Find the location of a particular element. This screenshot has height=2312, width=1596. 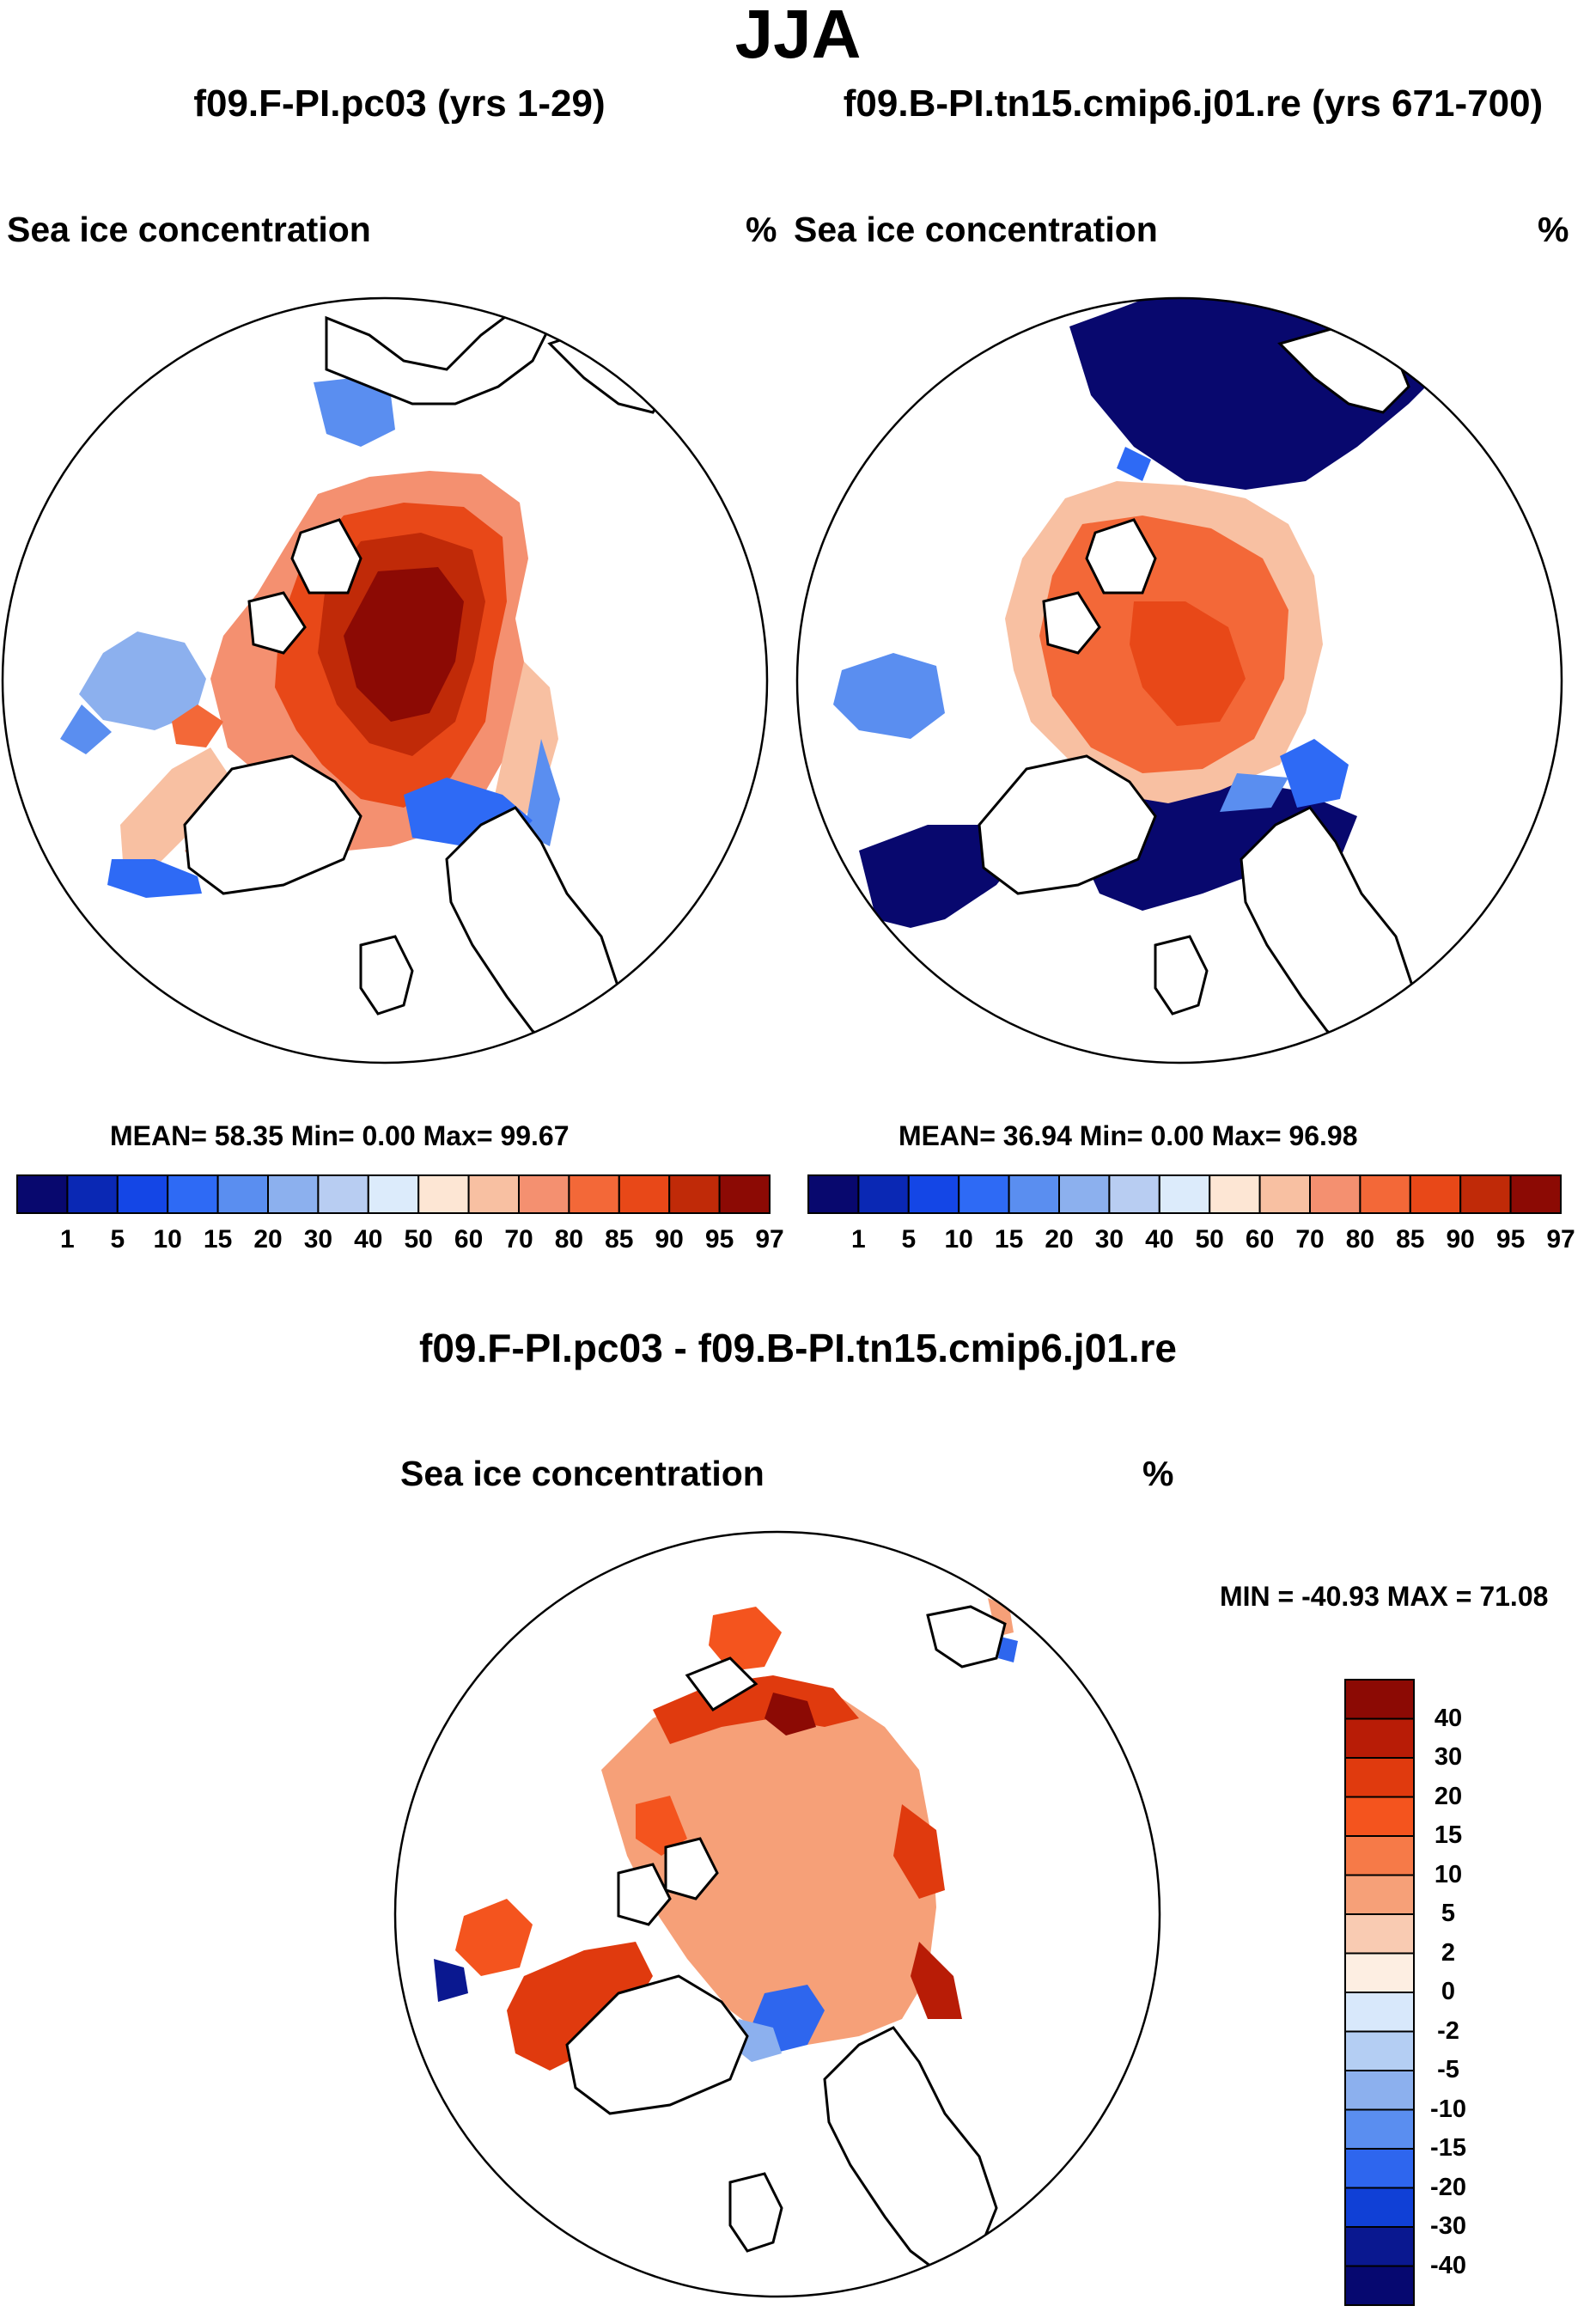

left-map is located at coordinates (366, 683).